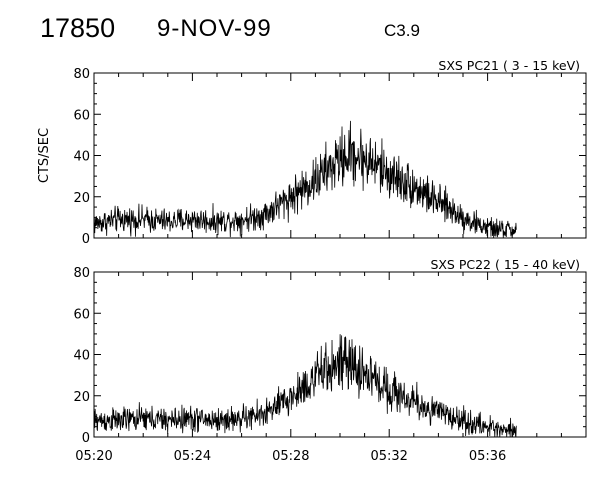 The image size is (600, 480). What do you see at coordinates (214, 28) in the screenshot?
I see `event-date: 9-NOV-99` at bounding box center [214, 28].